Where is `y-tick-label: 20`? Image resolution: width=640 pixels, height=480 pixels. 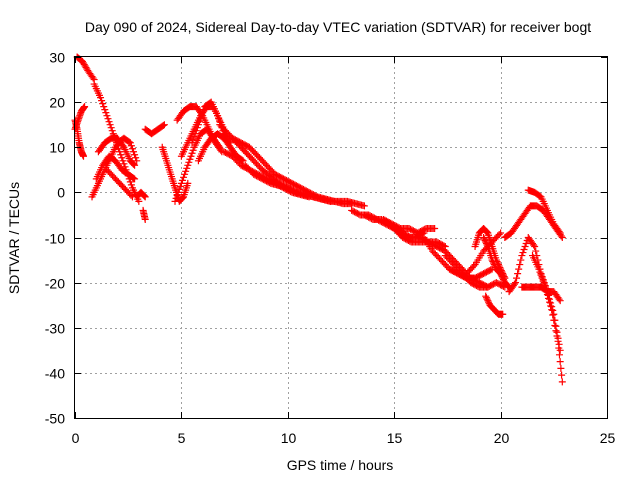 y-tick-label: 20 is located at coordinates (57, 103).